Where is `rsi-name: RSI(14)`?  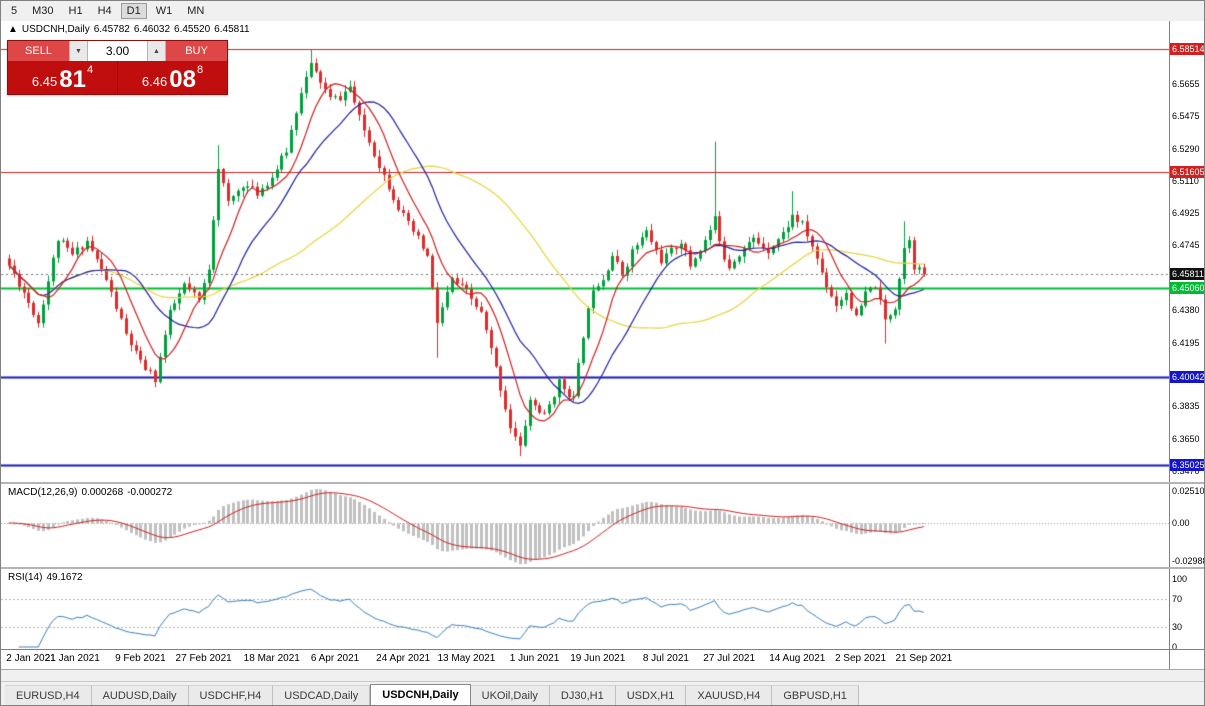
rsi-name: RSI(14) is located at coordinates (25, 577).